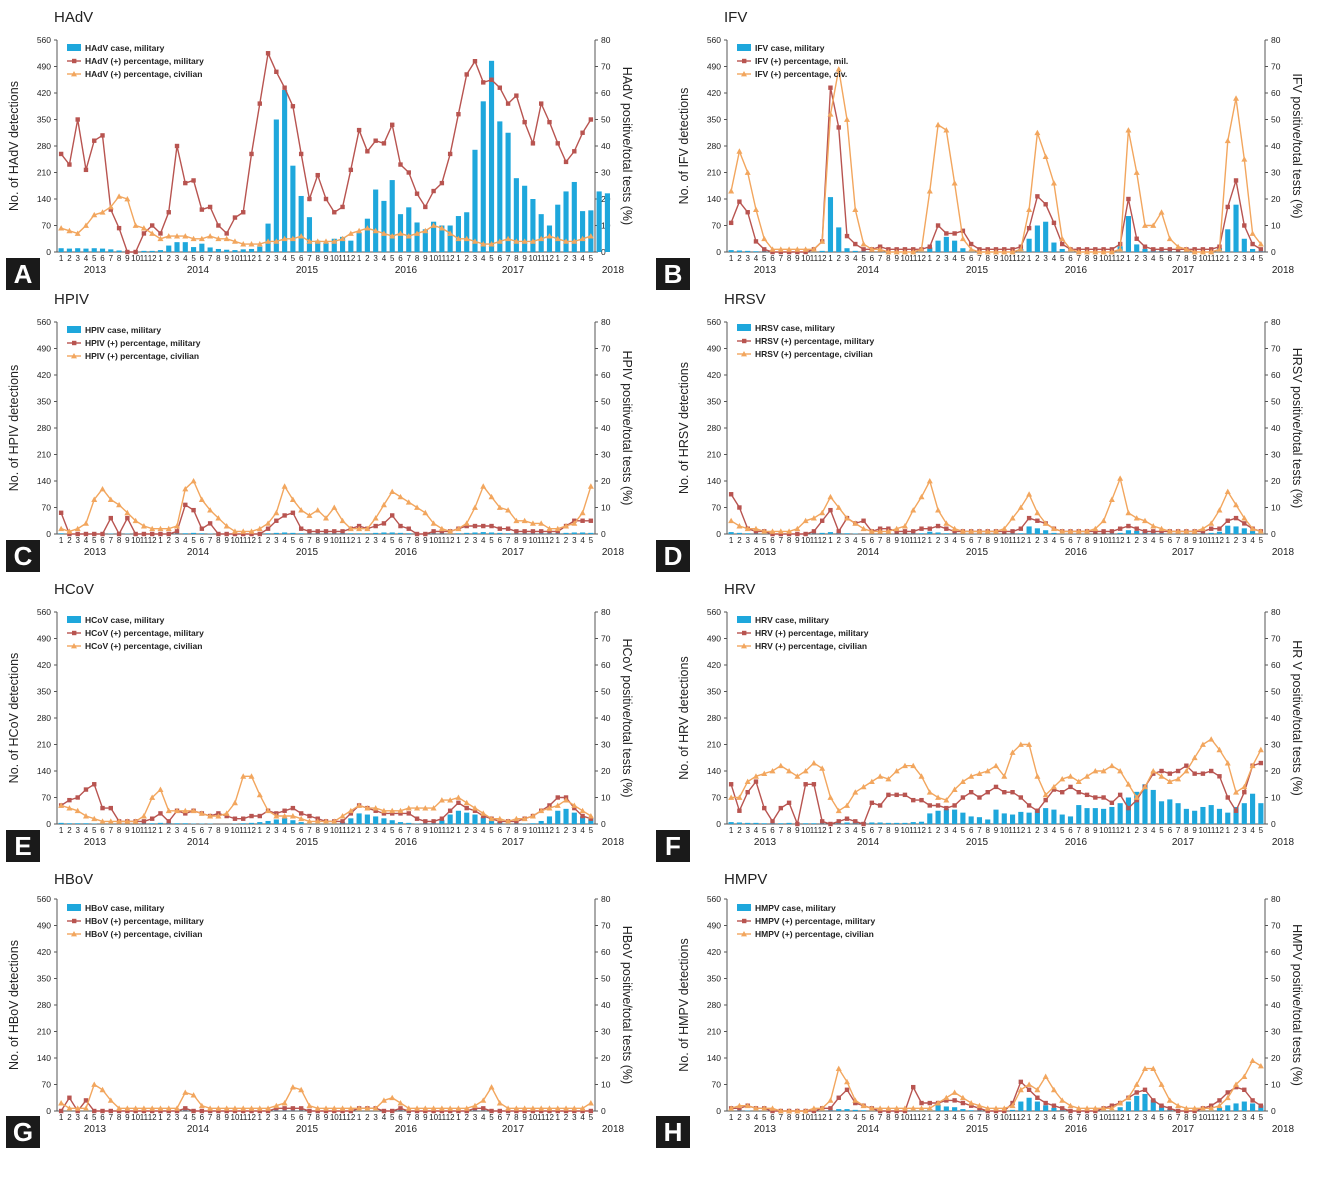 The width and height of the screenshot is (1331, 1189). What do you see at coordinates (1283, 270) in the screenshot?
I see `year-label: 2018` at bounding box center [1283, 270].